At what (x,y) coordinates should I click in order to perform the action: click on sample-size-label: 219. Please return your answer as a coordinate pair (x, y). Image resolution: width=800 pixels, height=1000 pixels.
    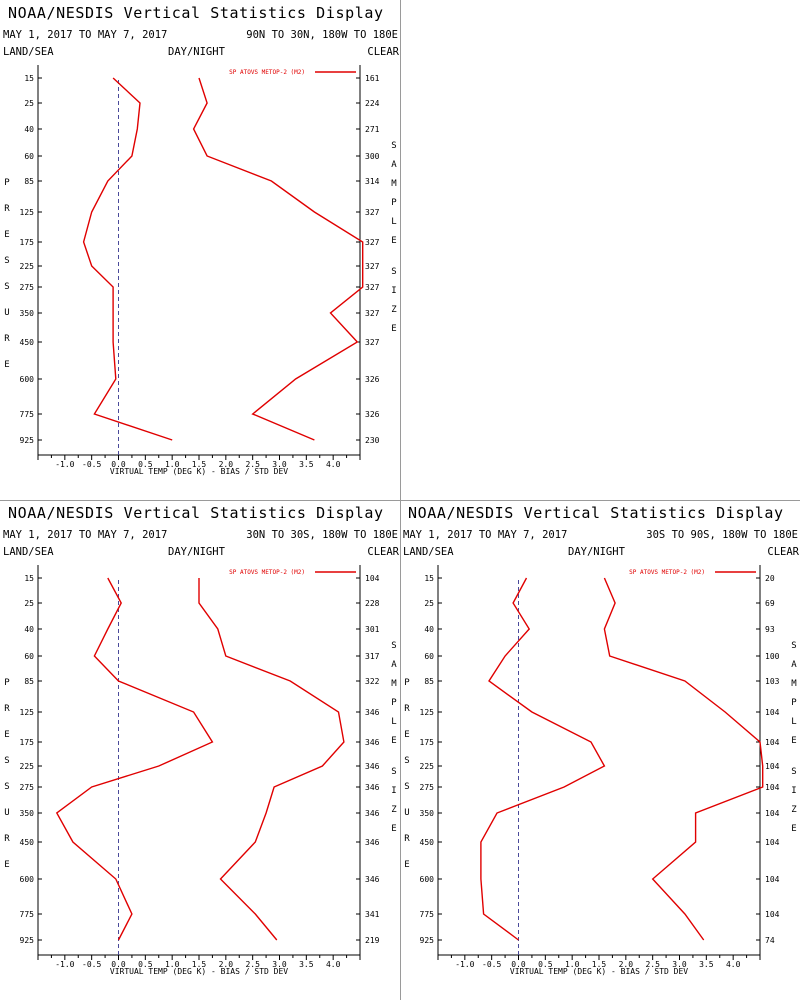
    Looking at the image, I should click on (372, 940).